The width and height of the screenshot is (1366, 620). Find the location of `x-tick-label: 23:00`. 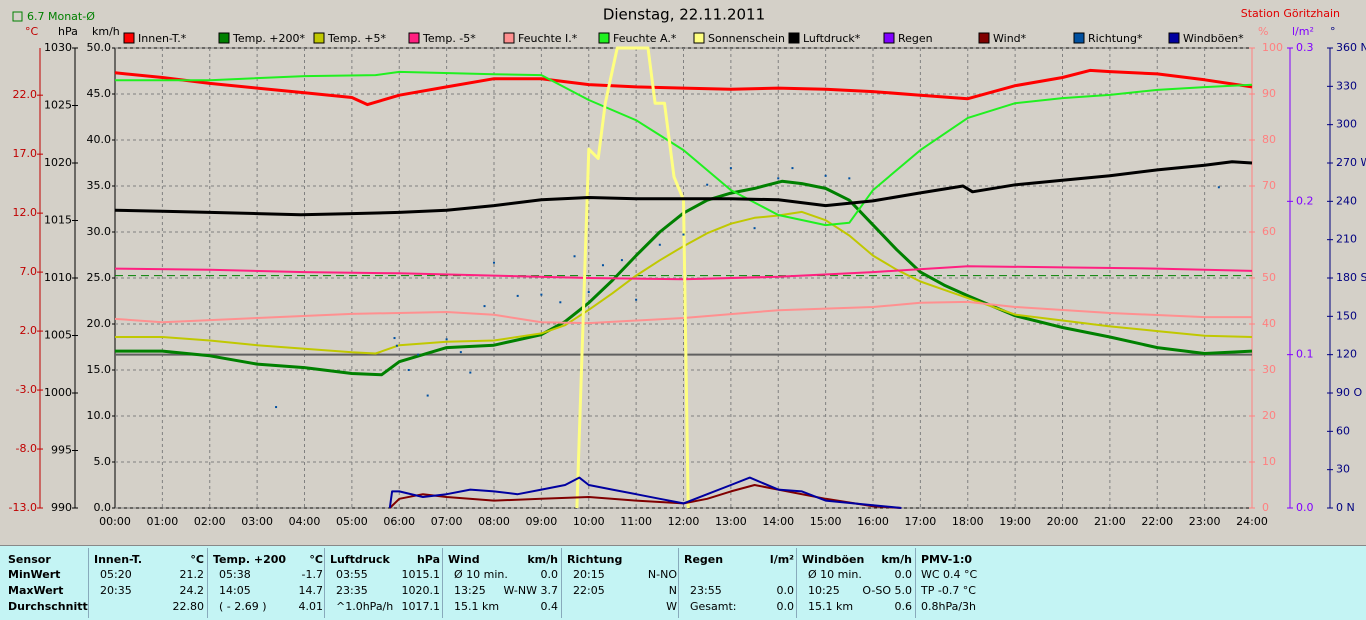

x-tick-label: 23:00 is located at coordinates (1205, 521).